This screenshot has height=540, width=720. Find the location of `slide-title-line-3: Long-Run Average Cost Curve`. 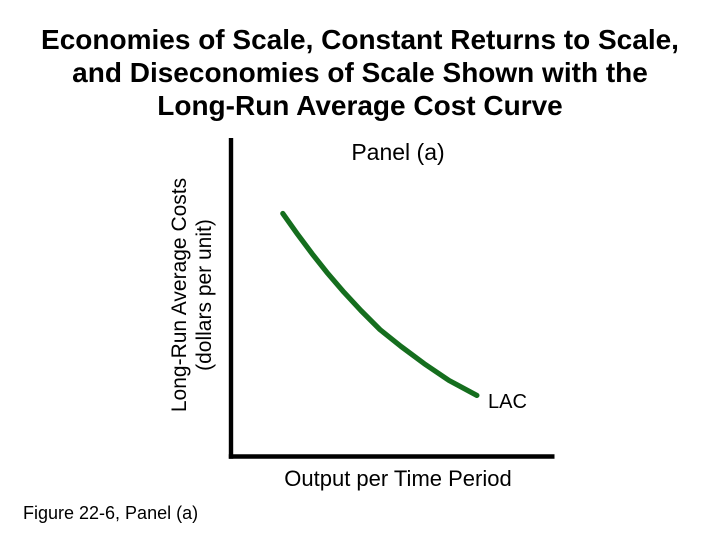

slide-title-line-3: Long-Run Average Cost Curve is located at coordinates (360, 105).